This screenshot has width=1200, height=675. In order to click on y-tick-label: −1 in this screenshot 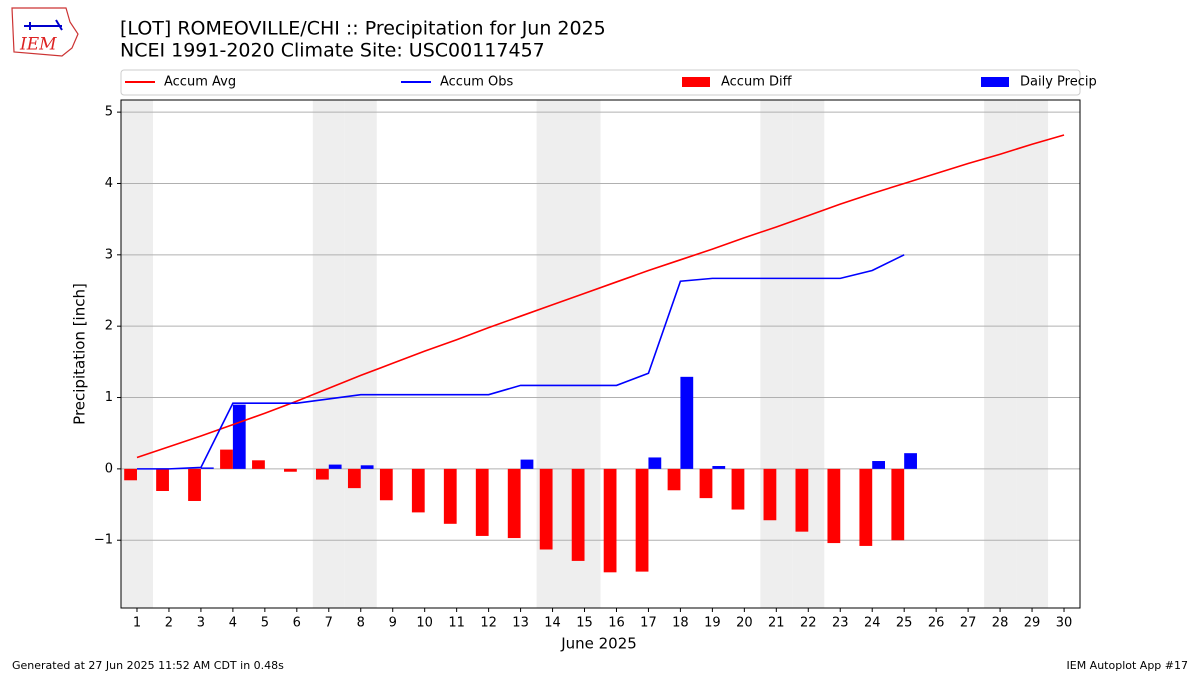, I will do `click(103, 540)`.